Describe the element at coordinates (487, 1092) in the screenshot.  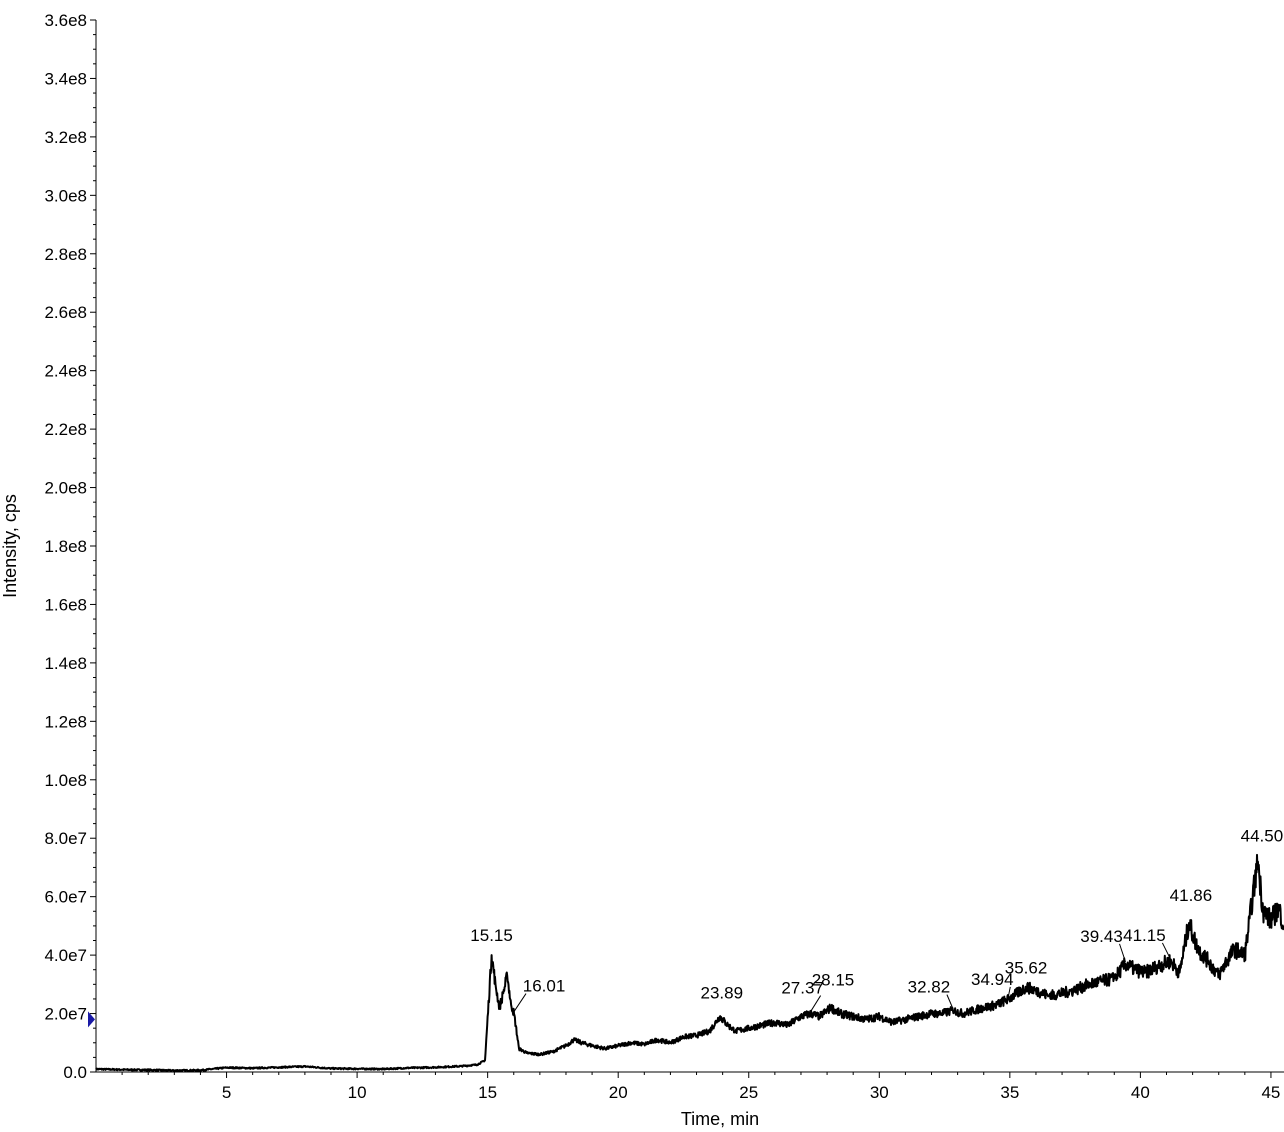
I see `x-tick-label: 15` at that location.